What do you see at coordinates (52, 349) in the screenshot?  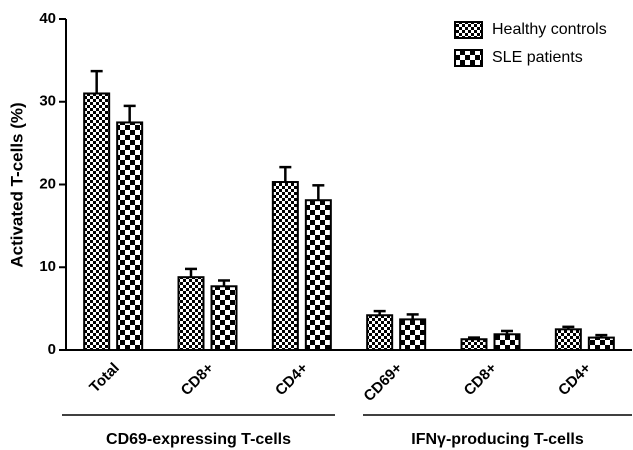 I see `y-tick-label: 0` at bounding box center [52, 349].